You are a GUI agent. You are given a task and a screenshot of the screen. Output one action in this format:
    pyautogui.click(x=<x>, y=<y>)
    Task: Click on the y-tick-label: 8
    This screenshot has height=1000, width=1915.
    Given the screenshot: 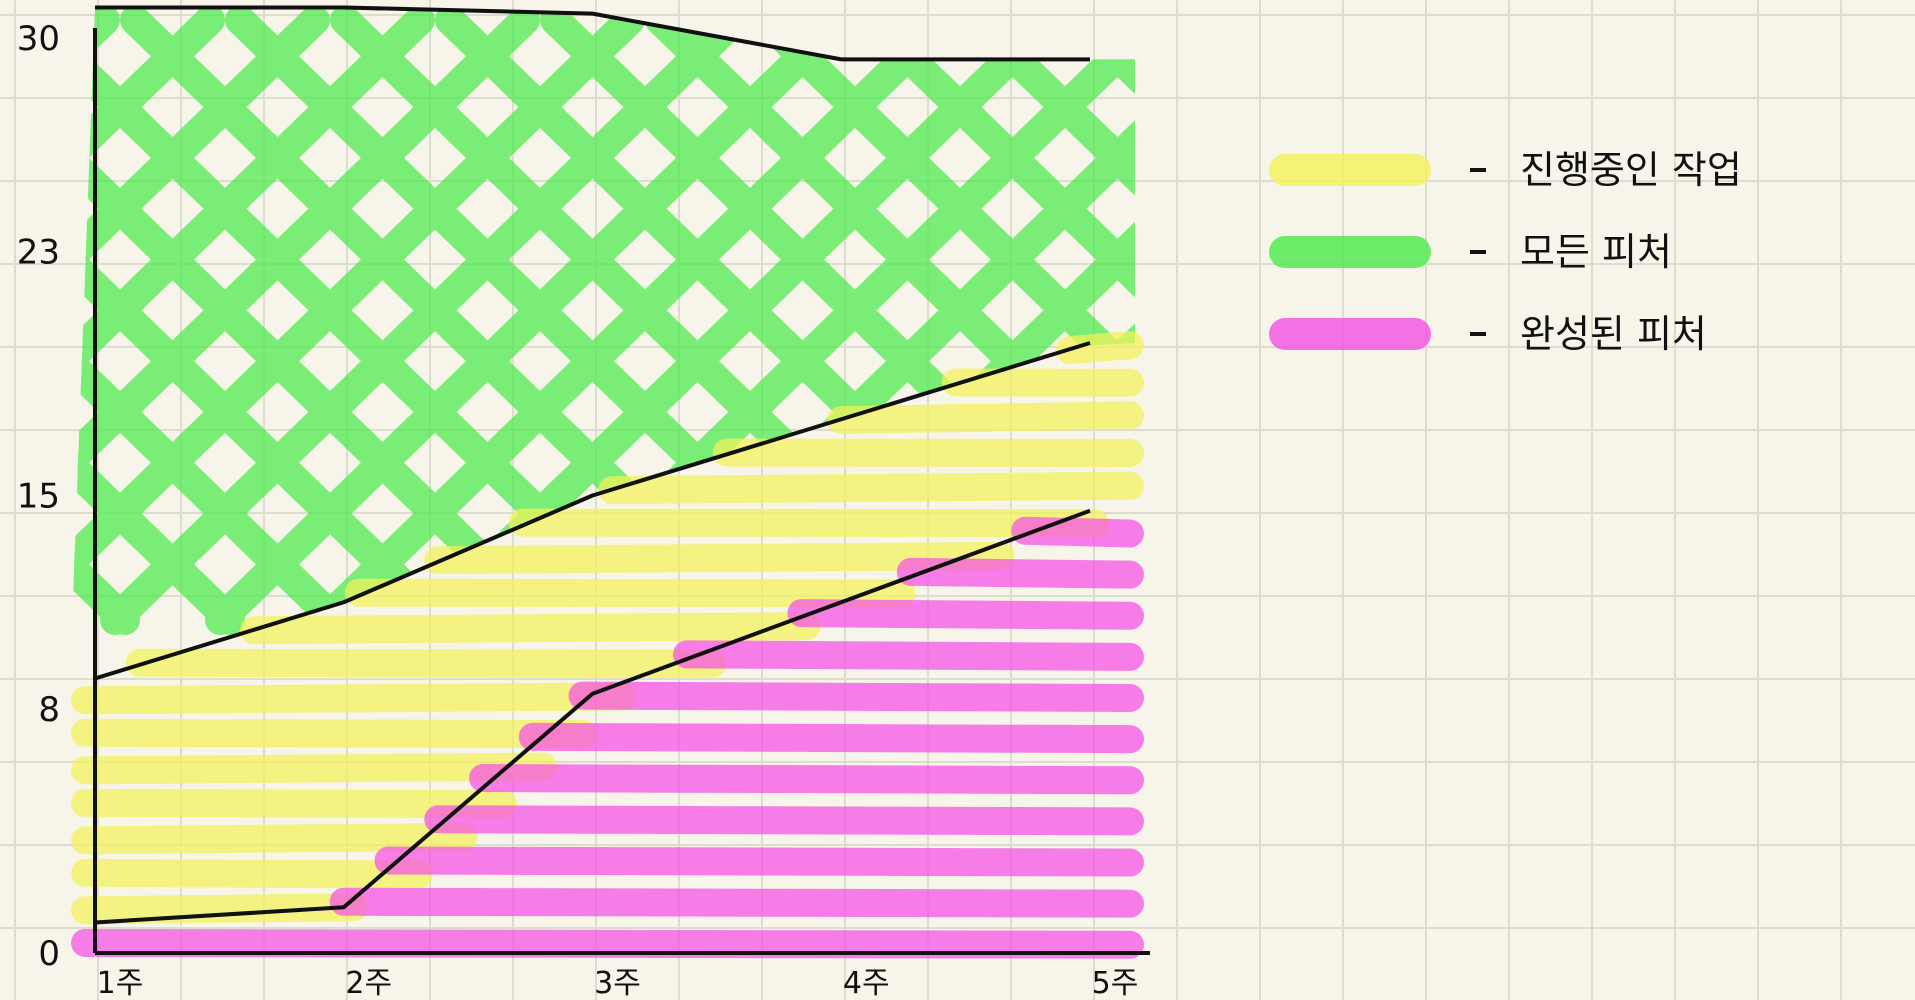 What is the action you would take?
    pyautogui.click(x=49, y=710)
    